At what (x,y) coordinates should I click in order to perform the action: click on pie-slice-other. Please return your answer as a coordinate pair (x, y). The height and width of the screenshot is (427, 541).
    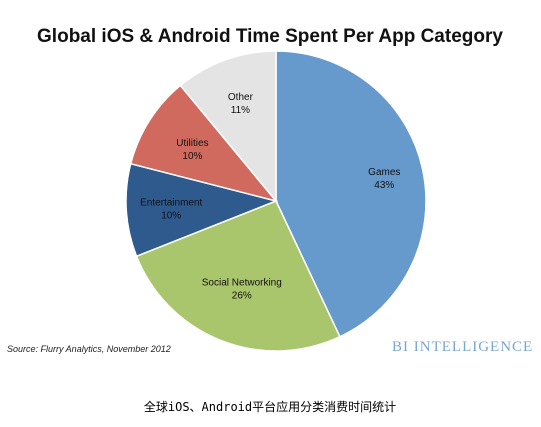
    Looking at the image, I should click on (228, 127).